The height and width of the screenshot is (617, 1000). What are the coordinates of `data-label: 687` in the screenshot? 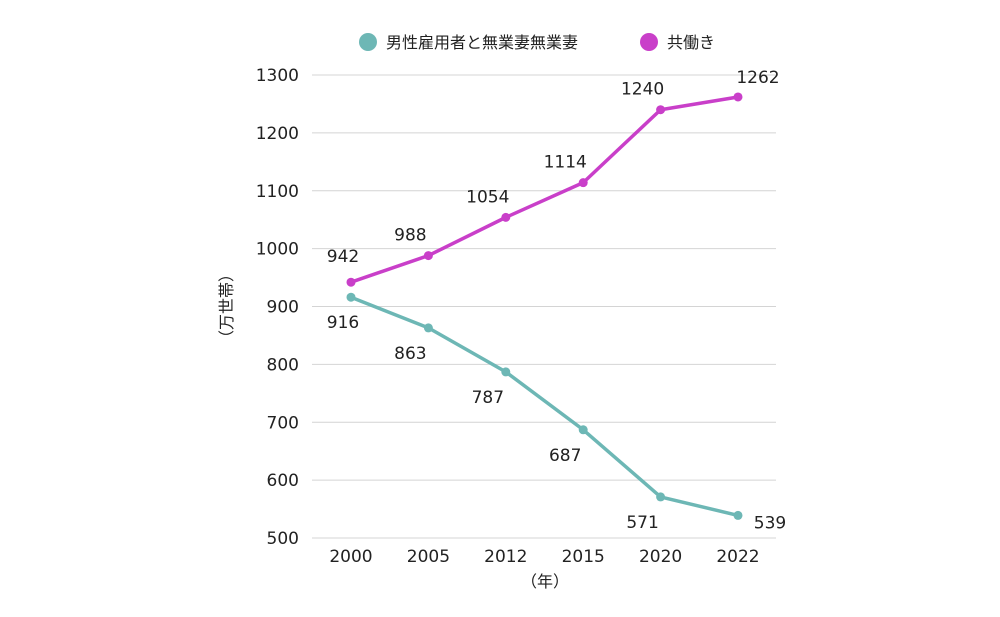 It's located at (565, 456).